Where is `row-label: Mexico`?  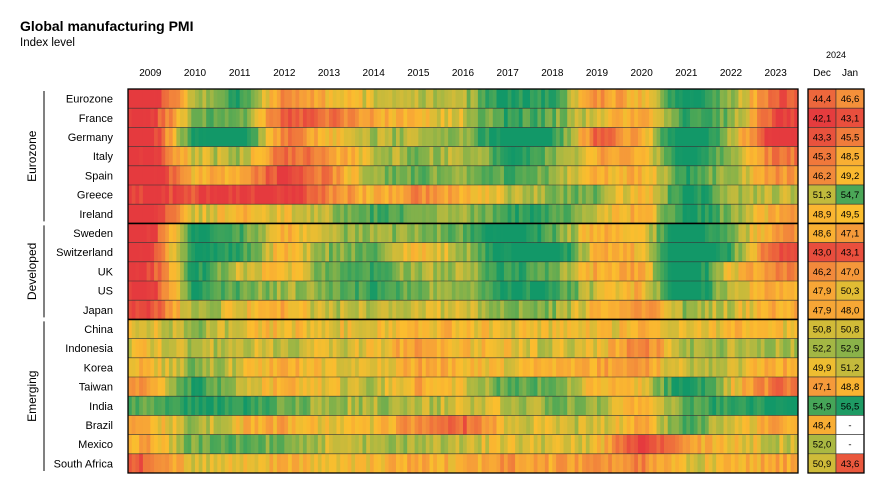 row-label: Mexico is located at coordinates (95, 445).